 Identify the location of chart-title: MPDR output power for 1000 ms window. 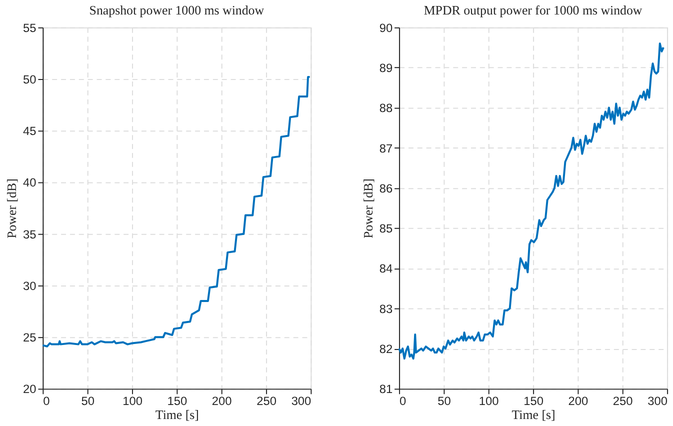
(533, 10).